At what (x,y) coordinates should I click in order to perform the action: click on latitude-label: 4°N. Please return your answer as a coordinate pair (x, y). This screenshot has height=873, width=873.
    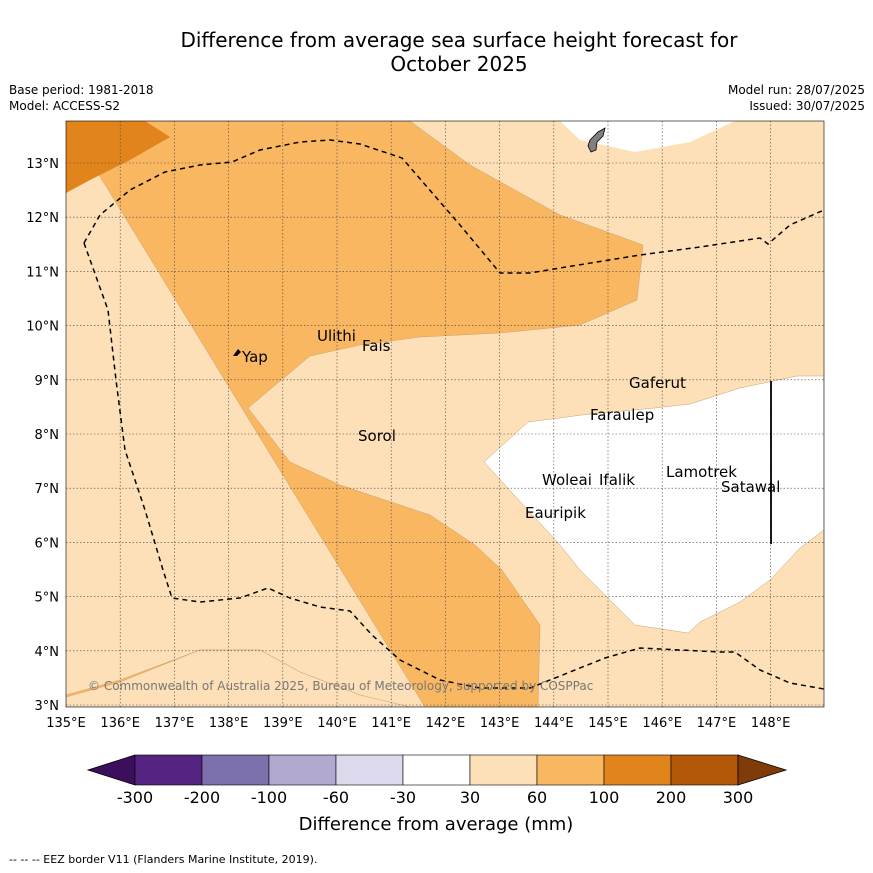
    Looking at the image, I should click on (47, 652).